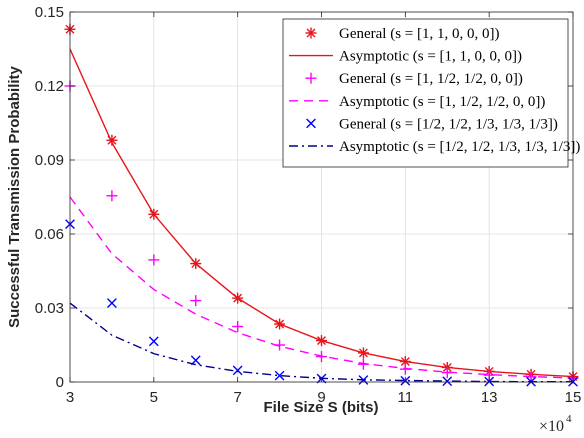 This screenshot has height=438, width=584. I want to click on legend-label: General (s = [1/2, 1/2, 1/3, 1/3, 1/3]), so click(448, 124).